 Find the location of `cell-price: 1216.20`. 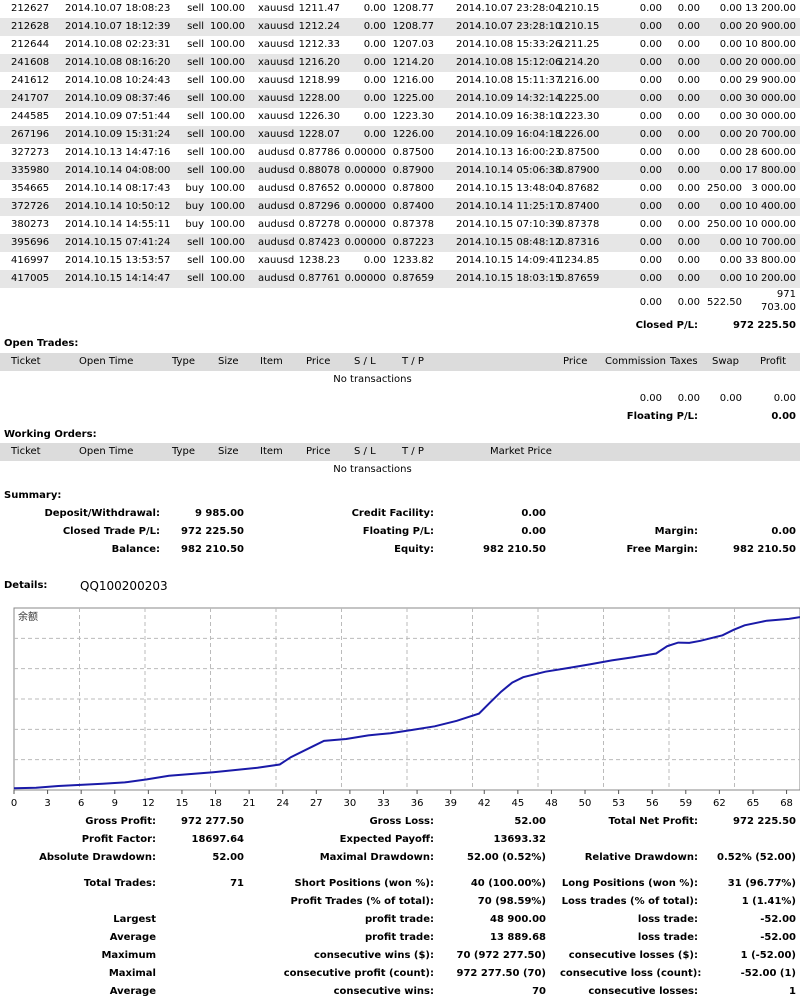

cell-price: 1216.20 is located at coordinates (319, 62).